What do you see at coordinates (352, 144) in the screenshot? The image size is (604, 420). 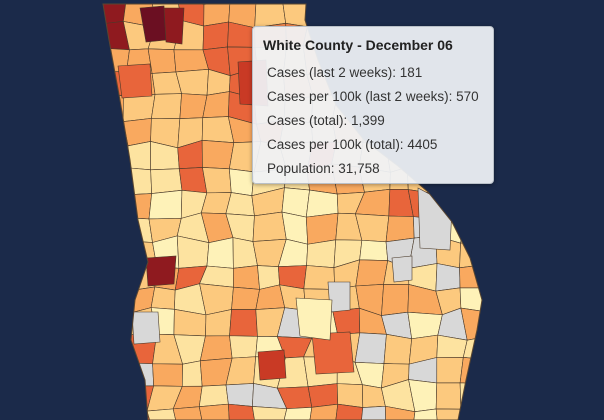 I see `tooltip-cases-per-100k-total: Cases per 100k (total): 4405` at bounding box center [352, 144].